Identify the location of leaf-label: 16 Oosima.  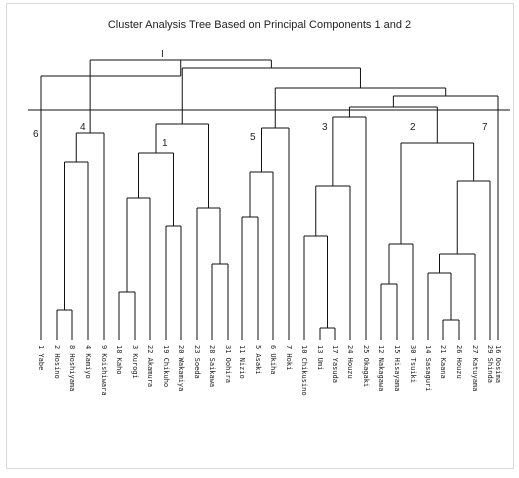
(498, 364).